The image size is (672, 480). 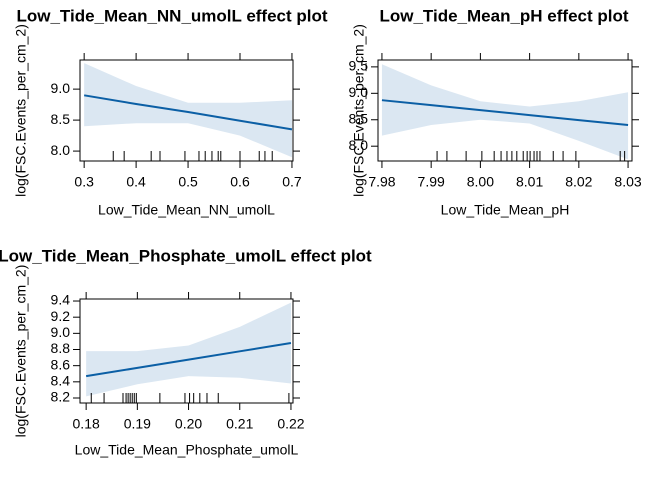 What do you see at coordinates (503, 15) in the screenshot?
I see `panel-title: Low_Tide_Mean_pH effect plot` at bounding box center [503, 15].